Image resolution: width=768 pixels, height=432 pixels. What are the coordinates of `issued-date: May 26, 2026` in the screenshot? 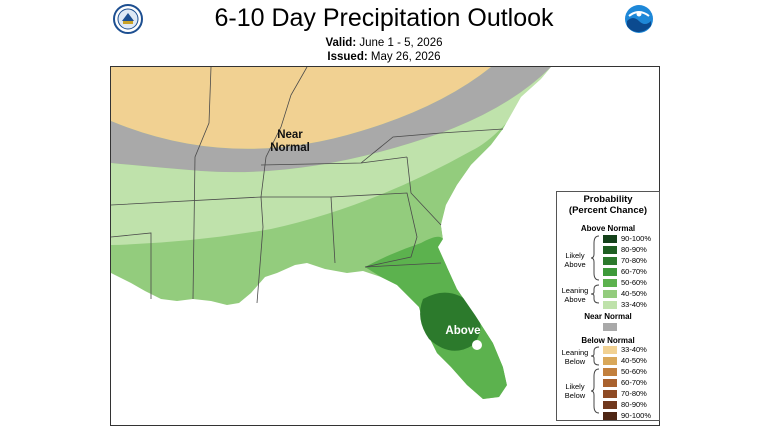 It's located at (405, 57).